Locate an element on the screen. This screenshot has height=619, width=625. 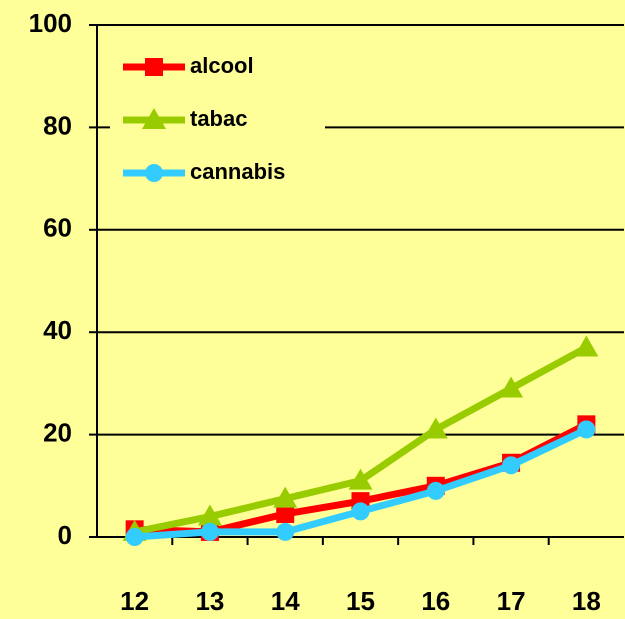
x-tick-label: 12 is located at coordinates (134, 601).